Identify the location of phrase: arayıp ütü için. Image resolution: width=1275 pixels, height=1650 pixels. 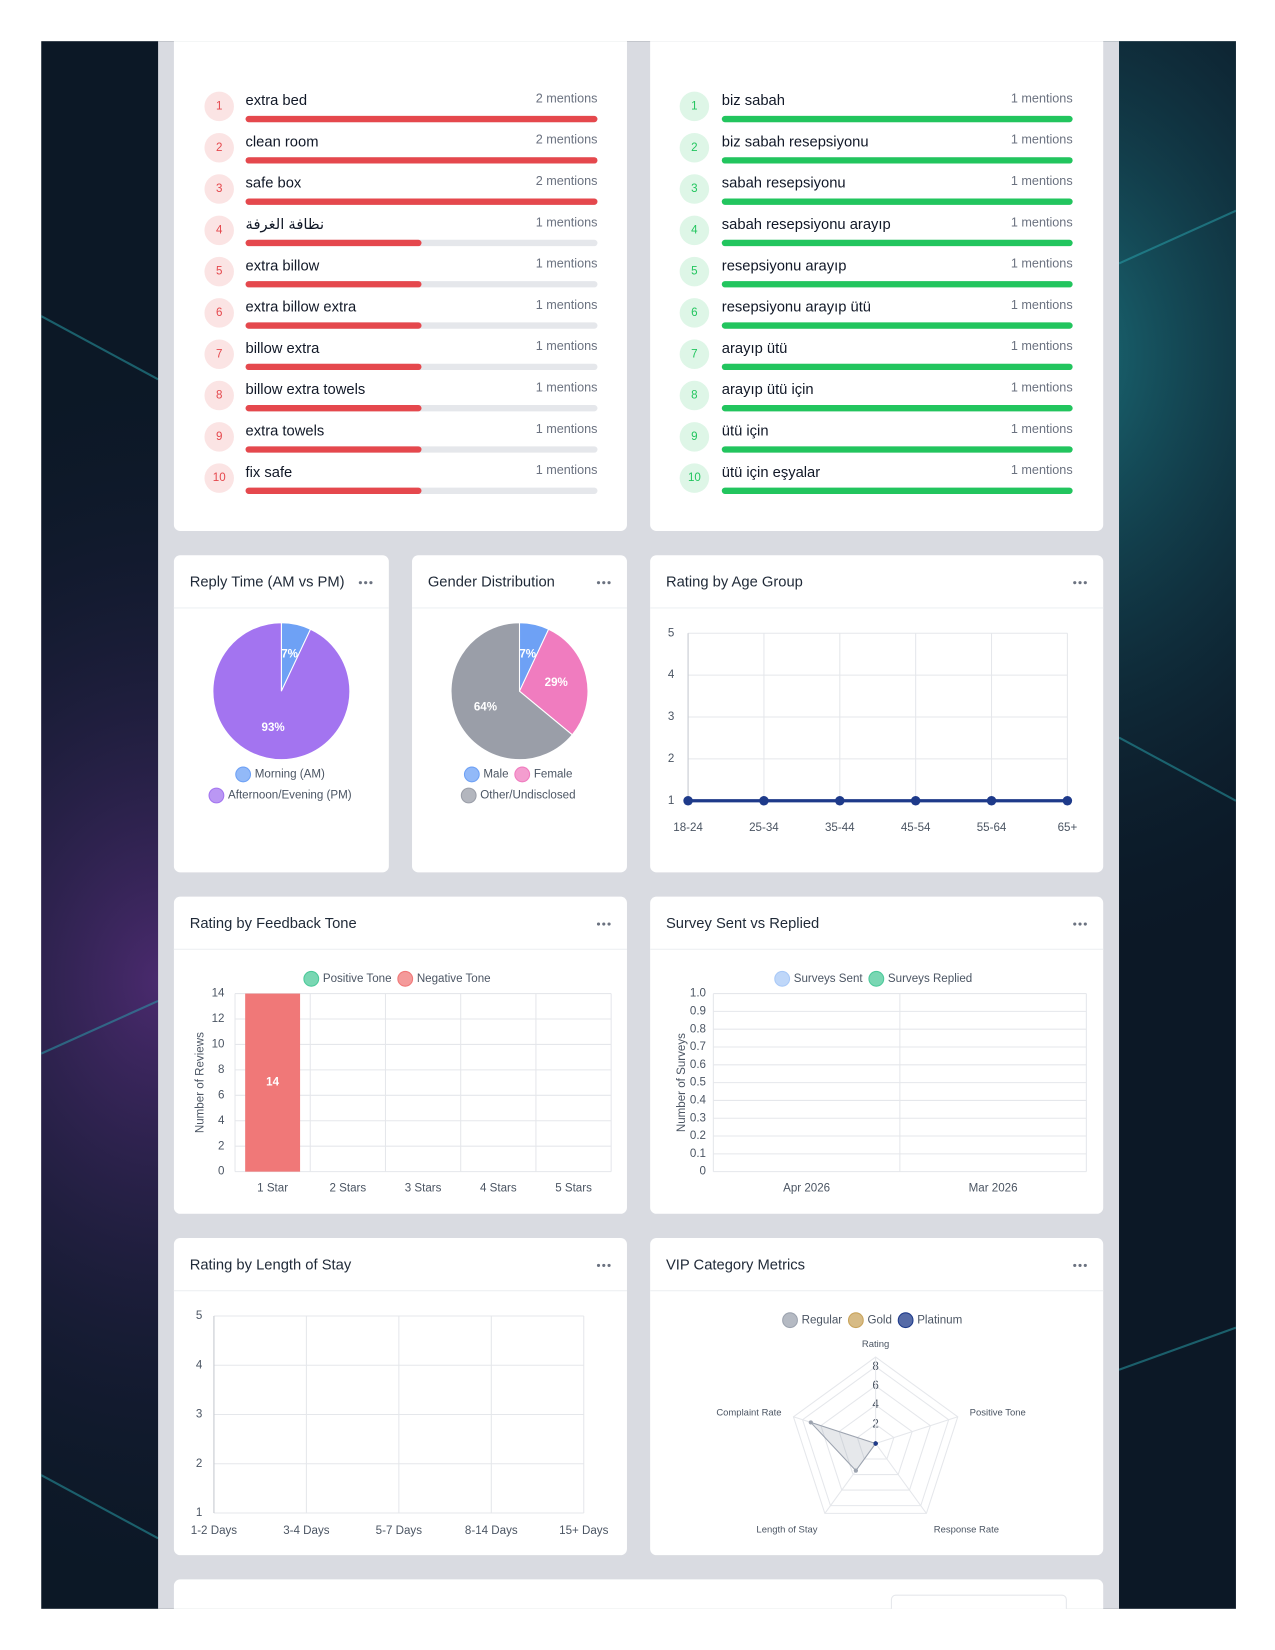
(768, 390).